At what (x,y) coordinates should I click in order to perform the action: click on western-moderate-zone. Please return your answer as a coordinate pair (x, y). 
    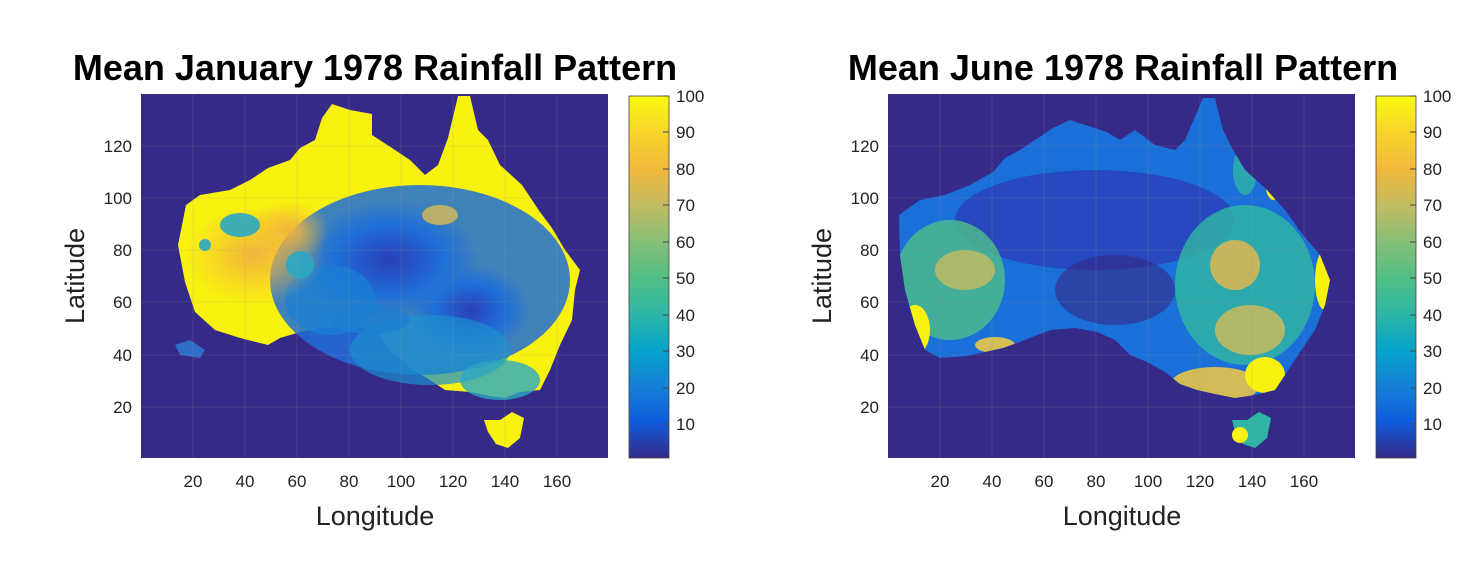
    Looking at the image, I should click on (321, 252).